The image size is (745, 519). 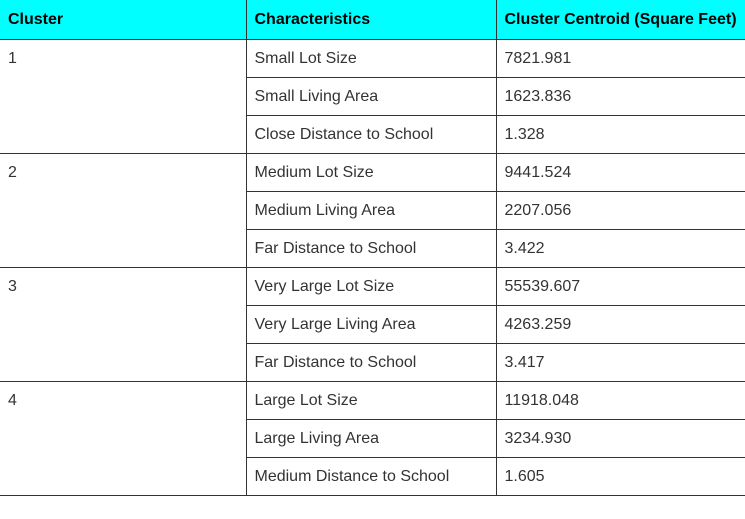 What do you see at coordinates (620, 20) in the screenshot?
I see `header-cluster-centroid: Cluster Centroid (Square Feet)` at bounding box center [620, 20].